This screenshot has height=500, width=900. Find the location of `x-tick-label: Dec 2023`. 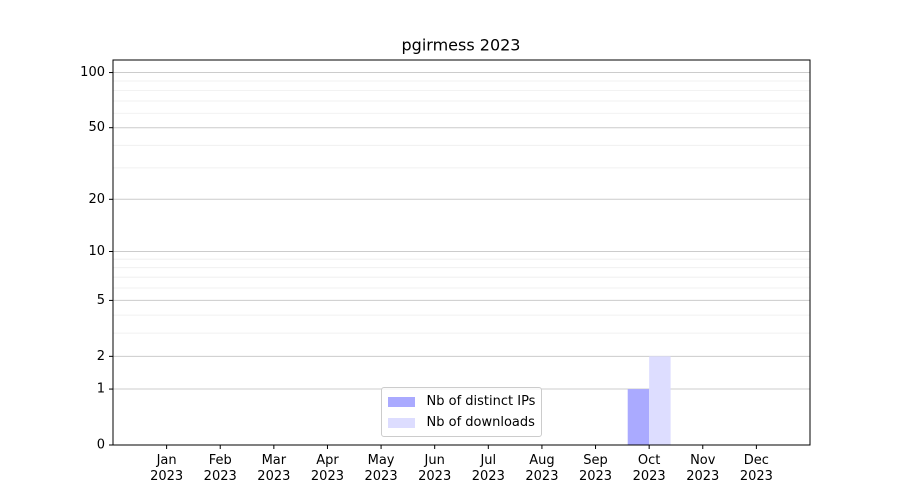

x-tick-label: Dec 2023 is located at coordinates (756, 468).